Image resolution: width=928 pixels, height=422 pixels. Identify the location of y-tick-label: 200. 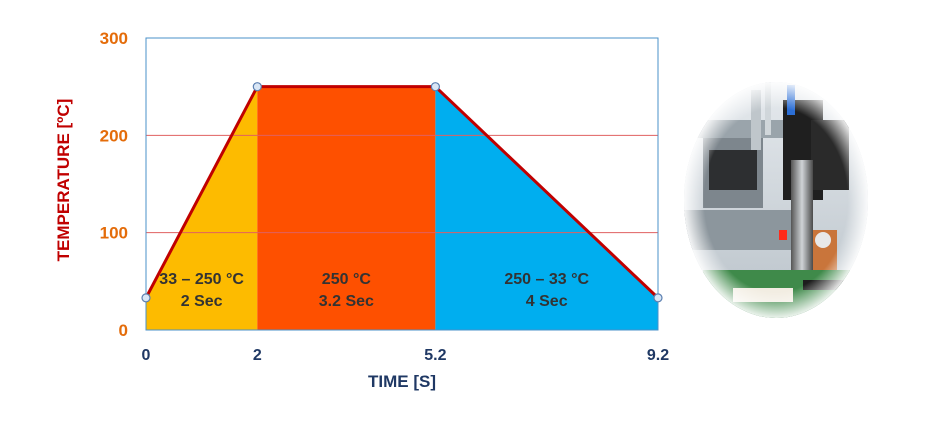
(114, 135).